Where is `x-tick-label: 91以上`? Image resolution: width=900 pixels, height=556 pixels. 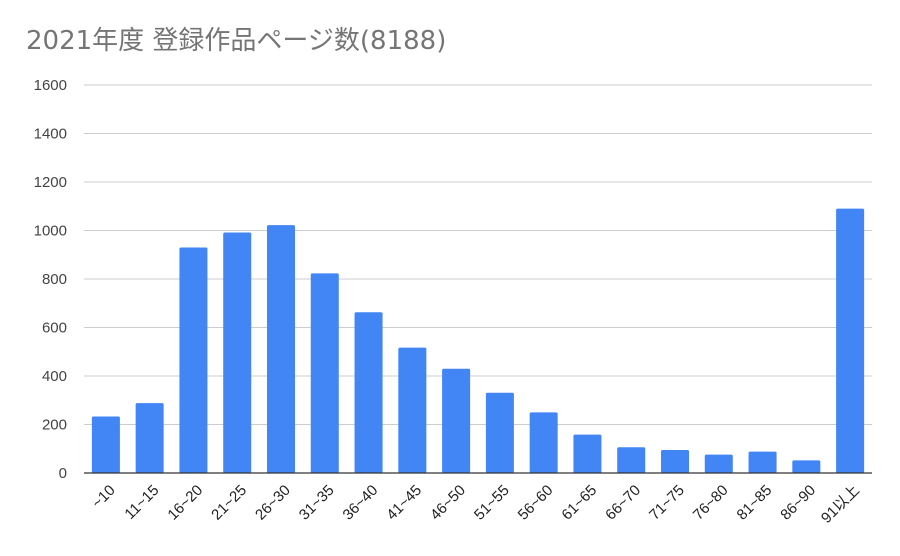
x-tick-label: 91以上 is located at coordinates (840, 504).